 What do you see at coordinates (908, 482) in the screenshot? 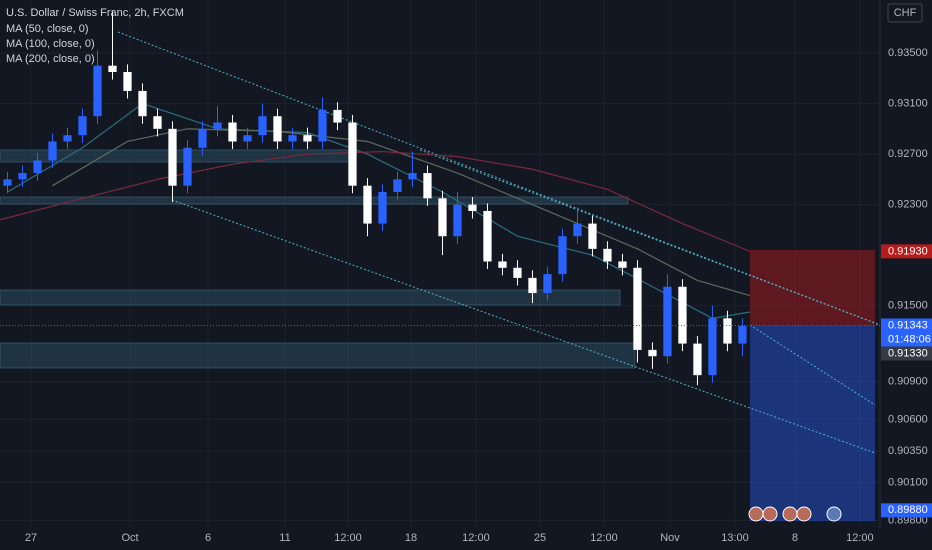
I see `y-tick-label: 0.90100` at bounding box center [908, 482].